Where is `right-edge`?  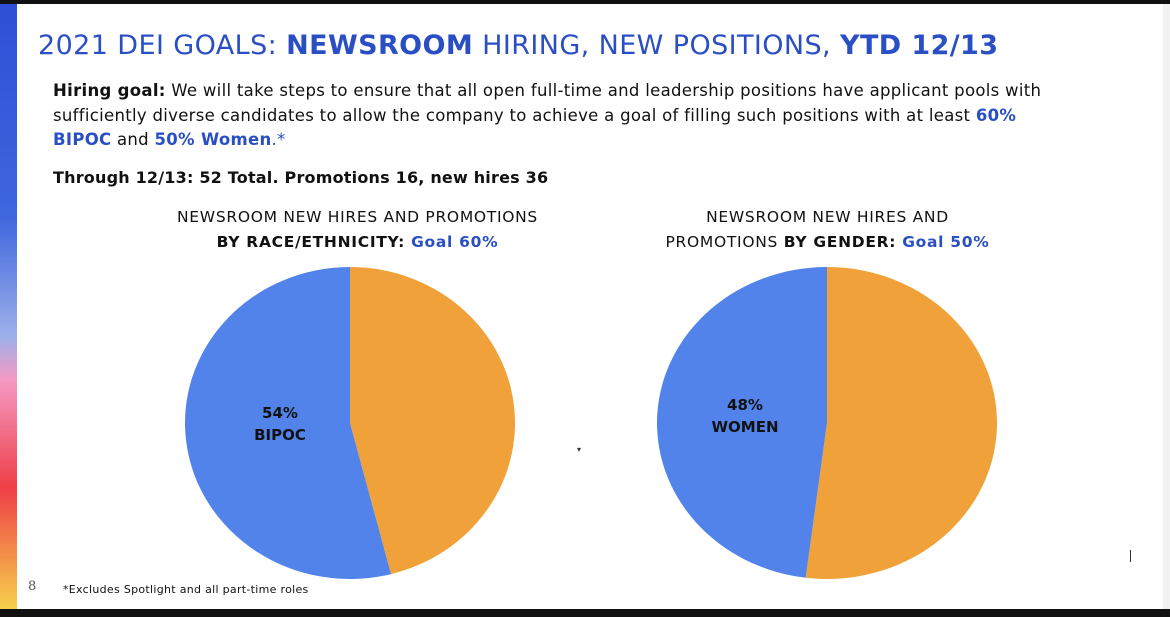 right-edge is located at coordinates (1166, 306).